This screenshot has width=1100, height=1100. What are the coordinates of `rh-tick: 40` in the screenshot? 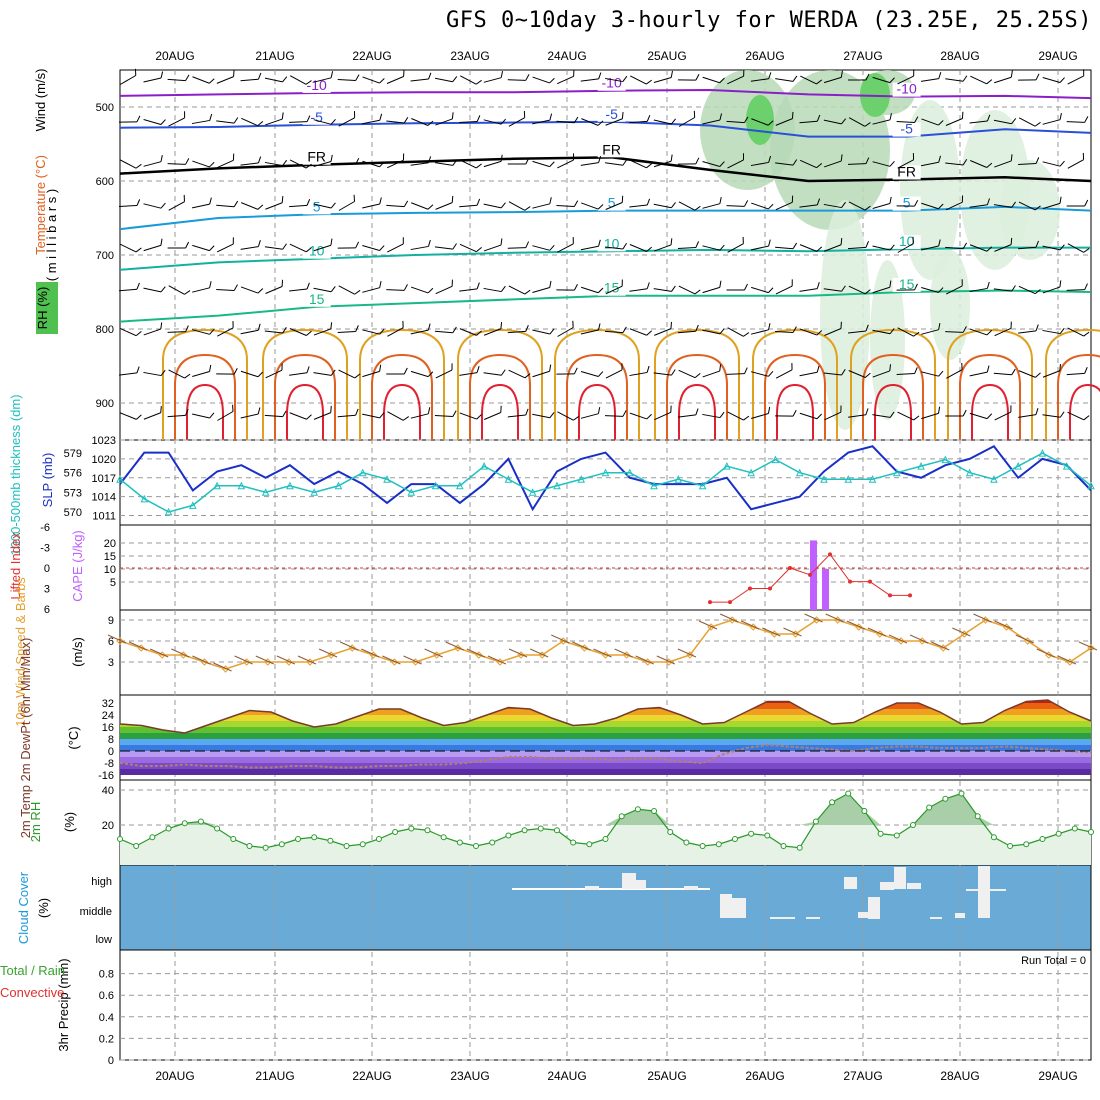 It's located at (108, 791).